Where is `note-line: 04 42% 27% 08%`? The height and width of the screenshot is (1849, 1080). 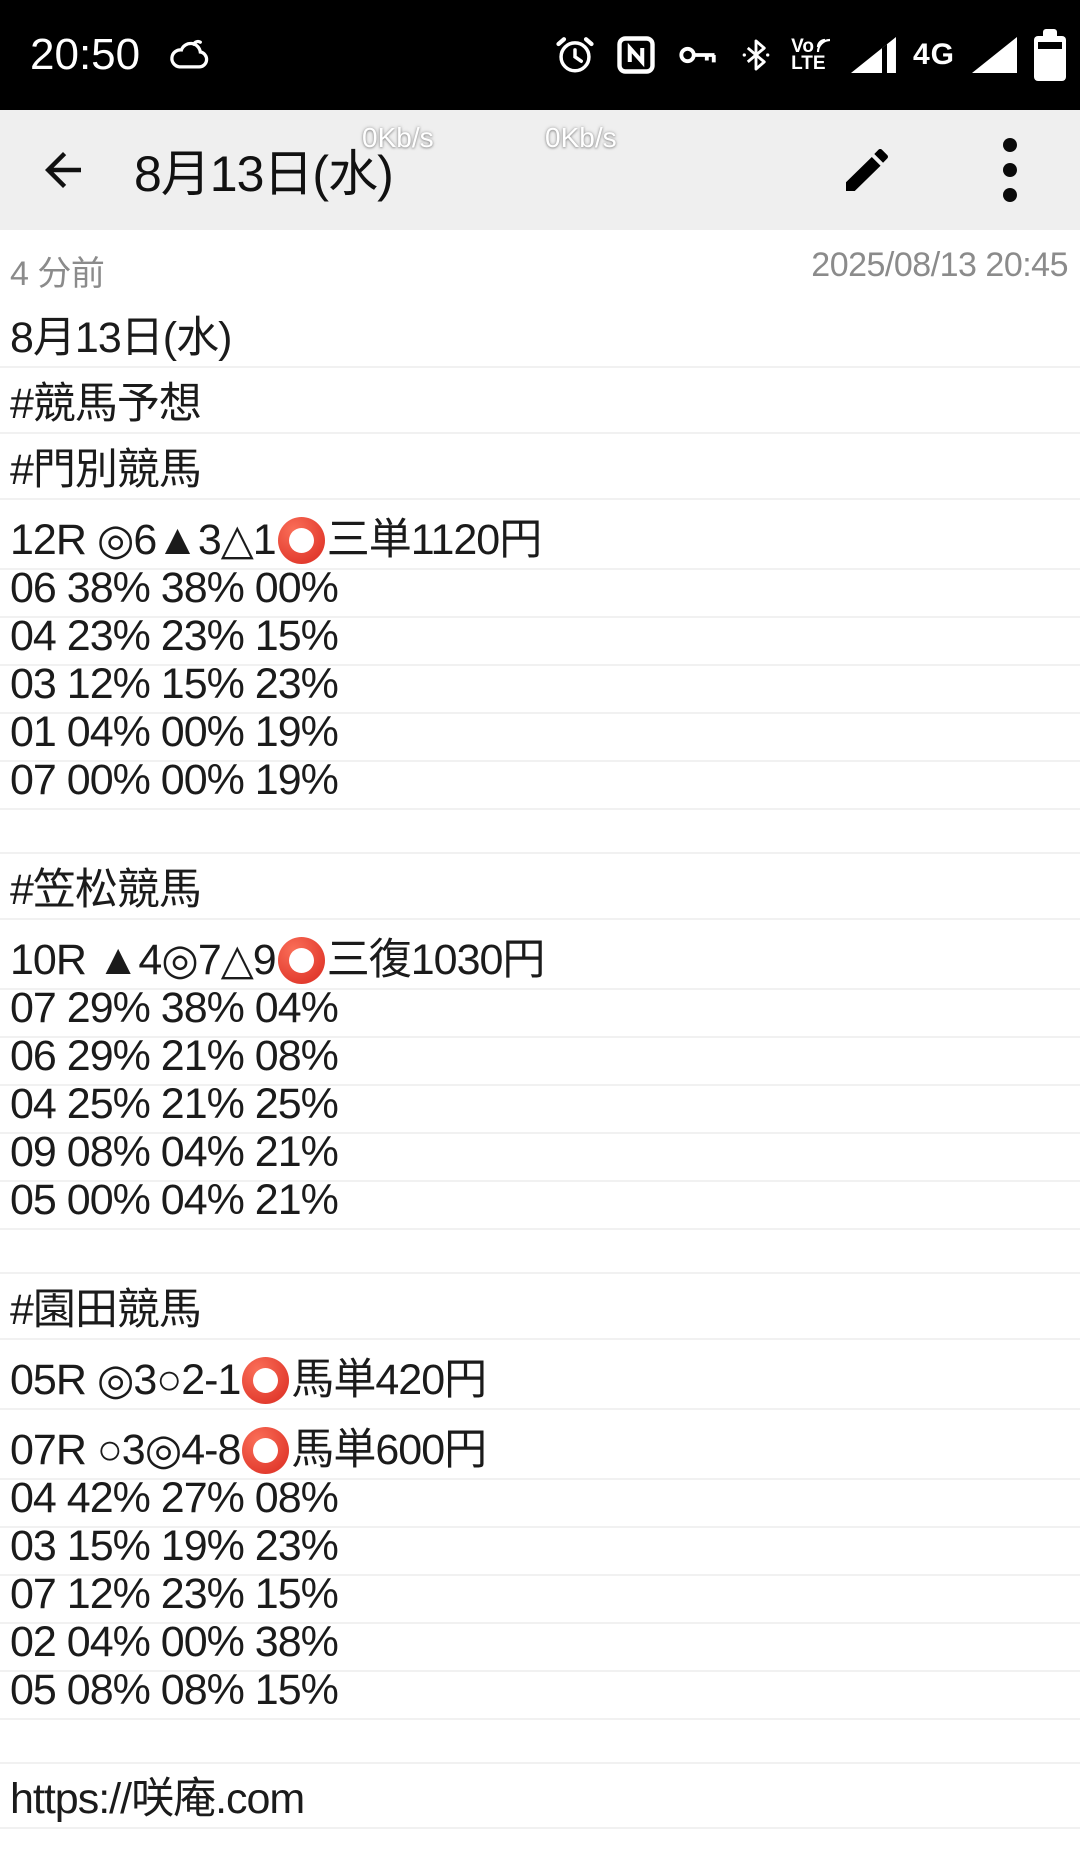
note-line: 04 42% 27% 08% is located at coordinates (540, 1501).